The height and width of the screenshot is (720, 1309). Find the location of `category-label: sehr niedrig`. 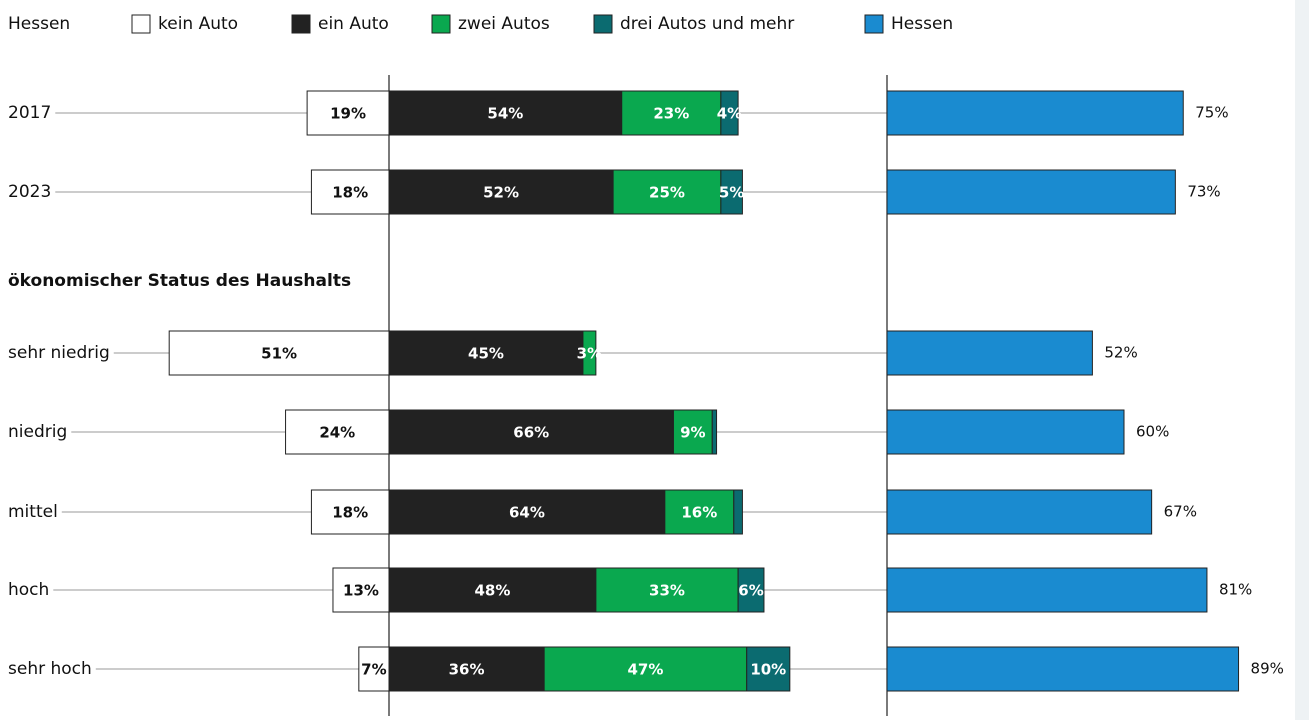

category-label: sehr niedrig is located at coordinates (59, 353).